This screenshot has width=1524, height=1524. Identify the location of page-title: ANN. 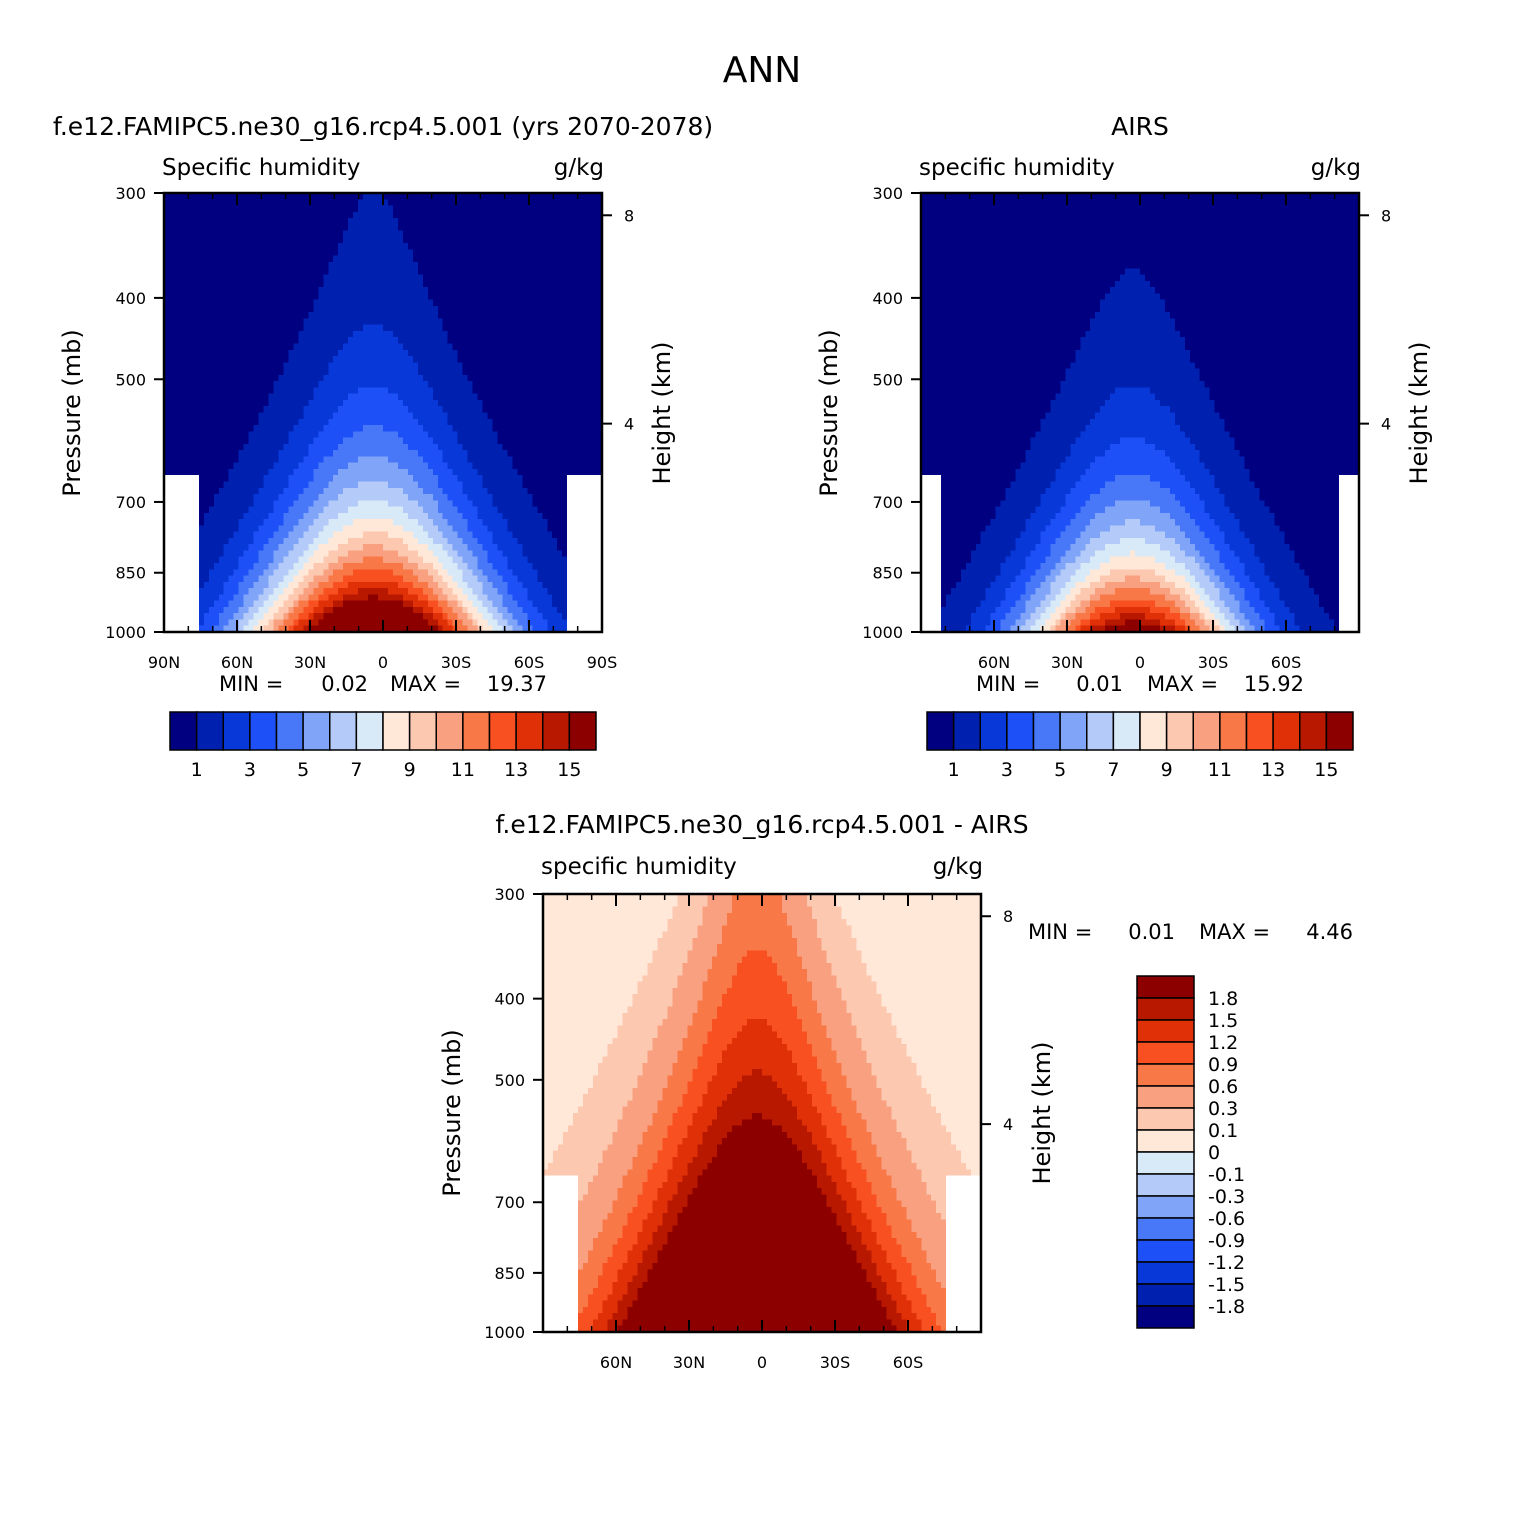
(762, 70).